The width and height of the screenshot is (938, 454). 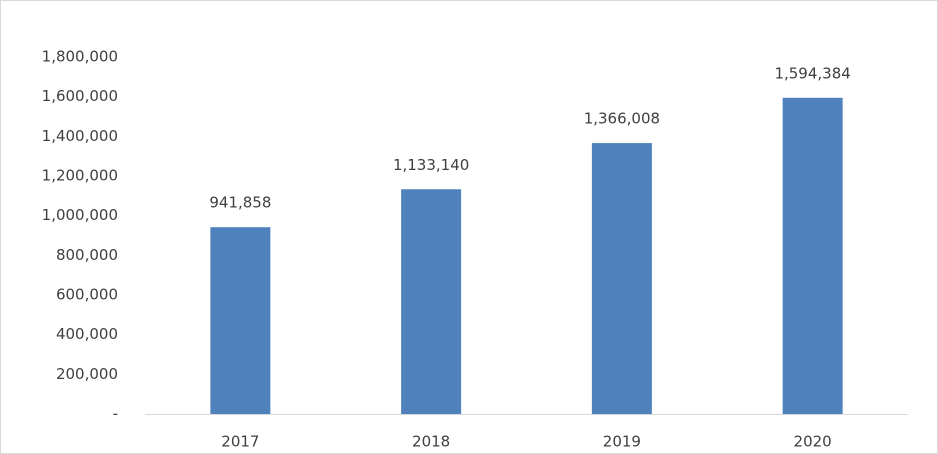 What do you see at coordinates (87, 374) in the screenshot?
I see `y-tick-label: 200,000` at bounding box center [87, 374].